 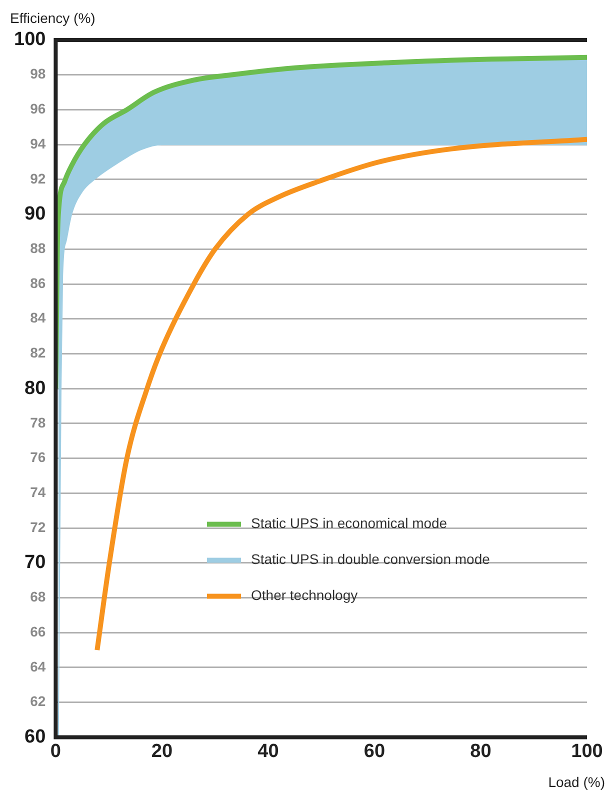 I want to click on legend-label: Static UPS in economical mode, so click(x=349, y=523).